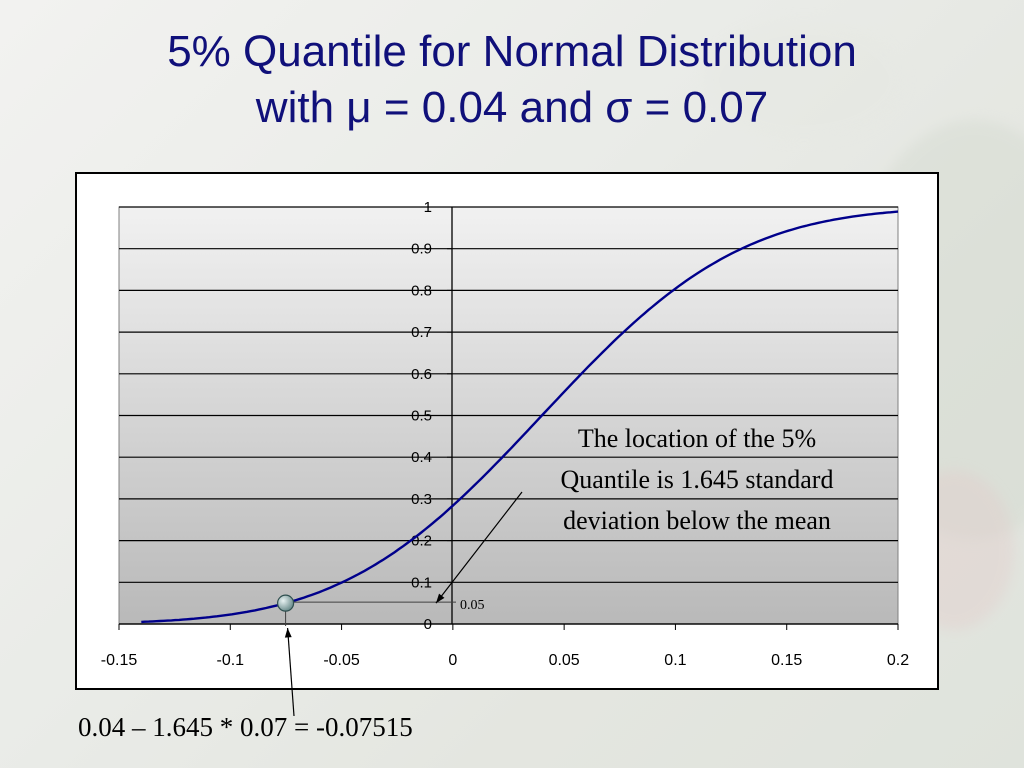 The image size is (1024, 768). What do you see at coordinates (230, 660) in the screenshot?
I see `x-tick-label: -0.1` at bounding box center [230, 660].